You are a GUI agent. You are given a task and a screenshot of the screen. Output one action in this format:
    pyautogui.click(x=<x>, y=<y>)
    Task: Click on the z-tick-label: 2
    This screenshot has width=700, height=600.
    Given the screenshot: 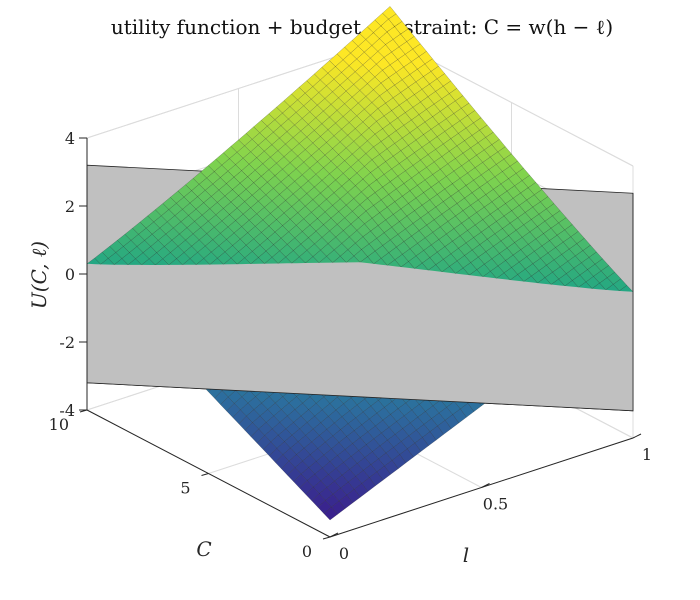 What is the action you would take?
    pyautogui.click(x=70, y=206)
    